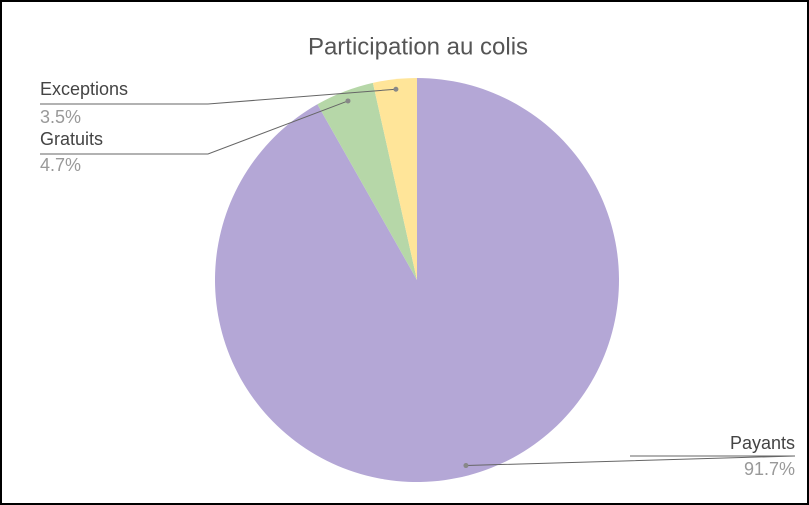  Describe the element at coordinates (71, 139) in the screenshot. I see `slice-label: Gratuits` at that location.